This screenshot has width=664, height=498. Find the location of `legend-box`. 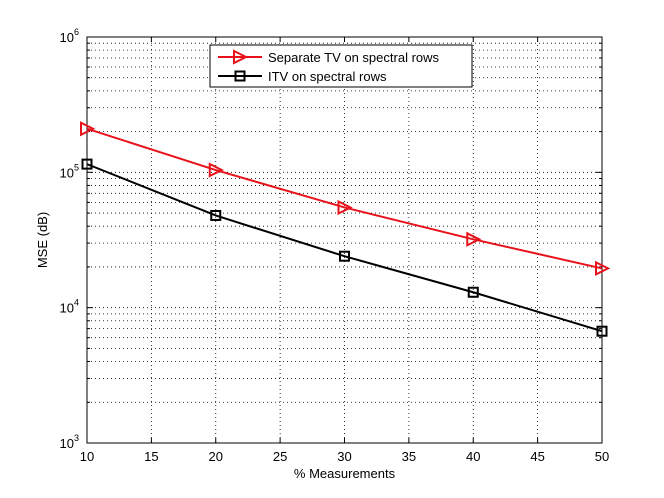

legend-box is located at coordinates (341, 66).